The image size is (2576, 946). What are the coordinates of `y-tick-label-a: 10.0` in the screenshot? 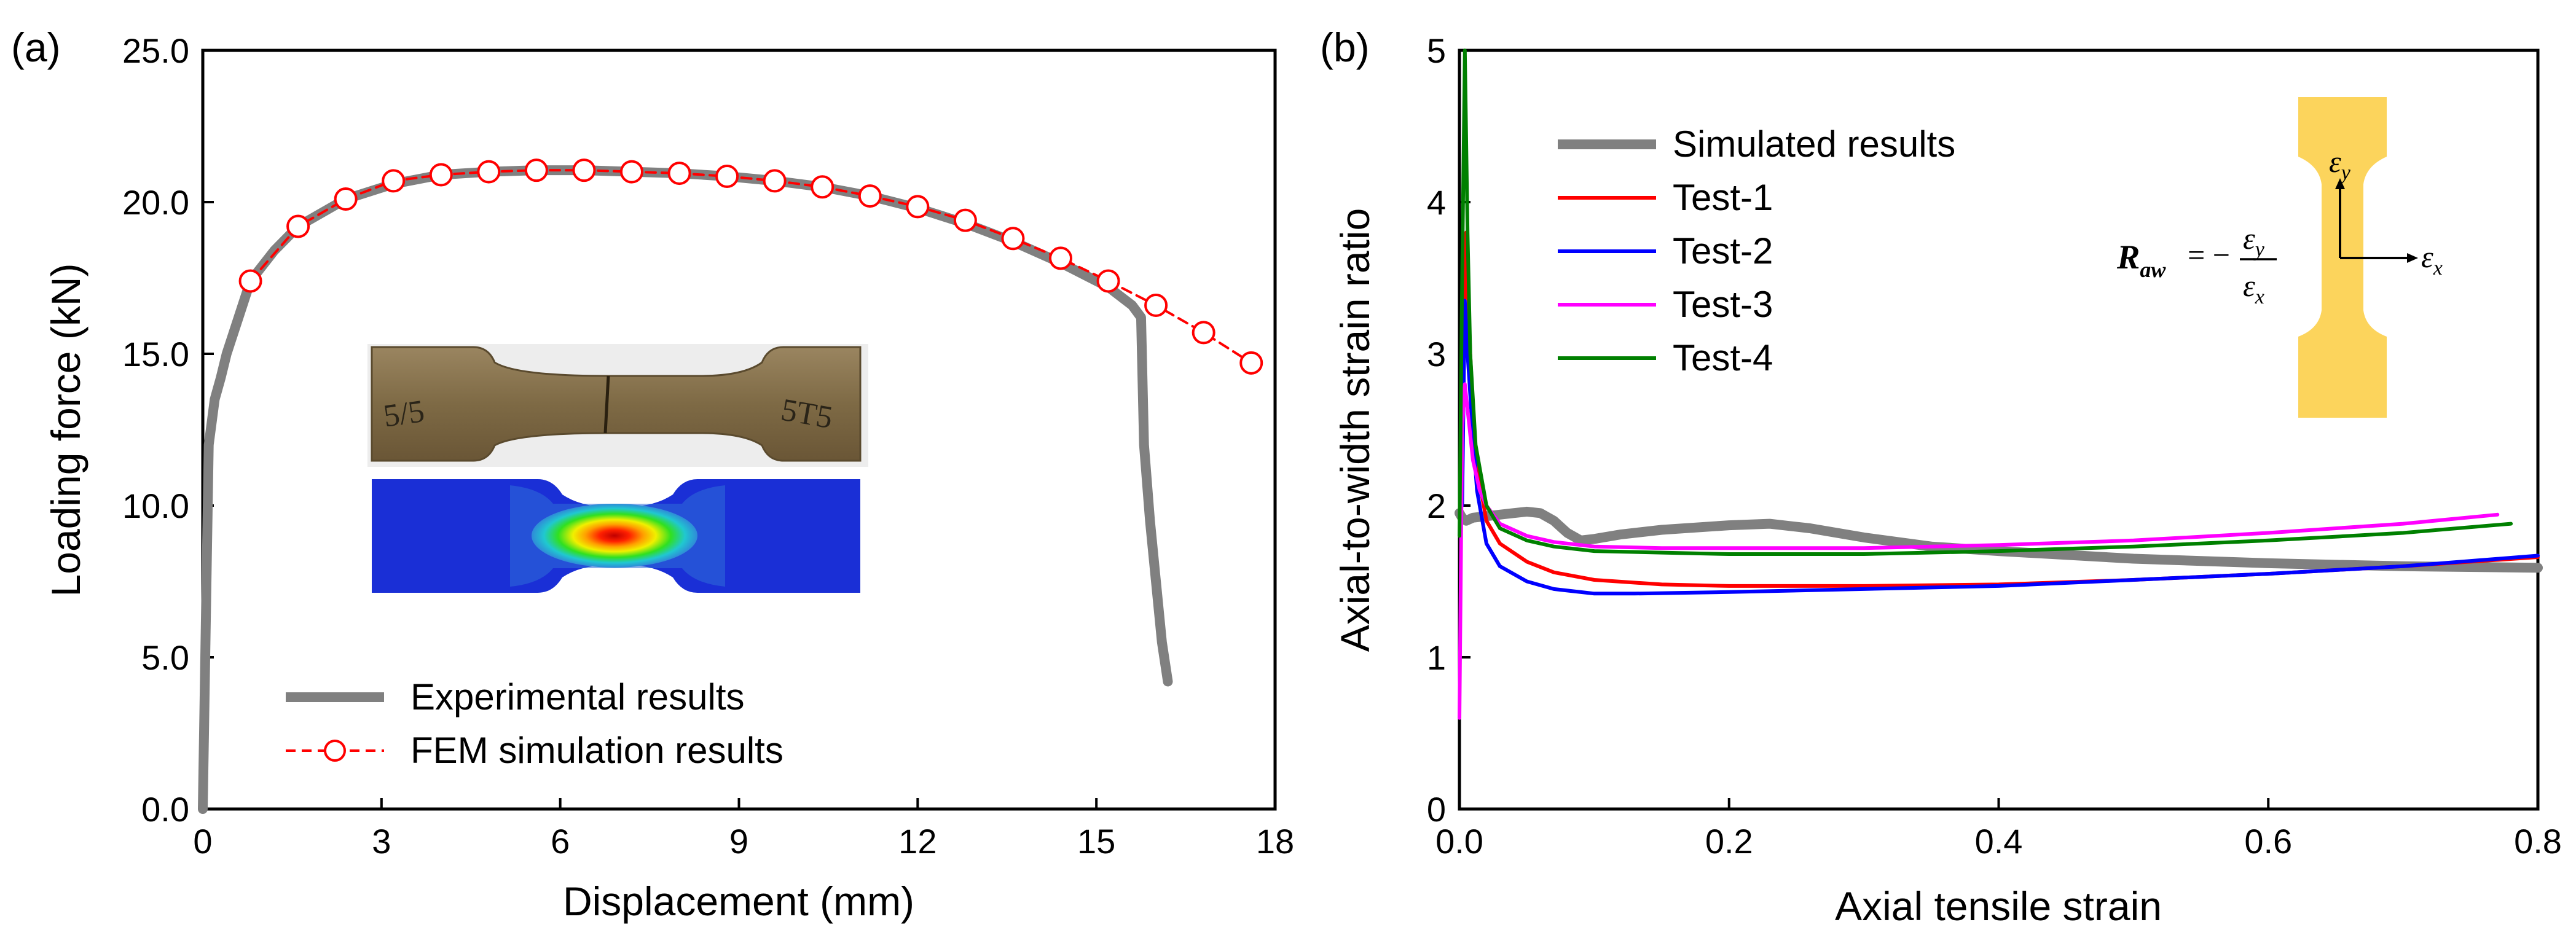 It's located at (155, 506).